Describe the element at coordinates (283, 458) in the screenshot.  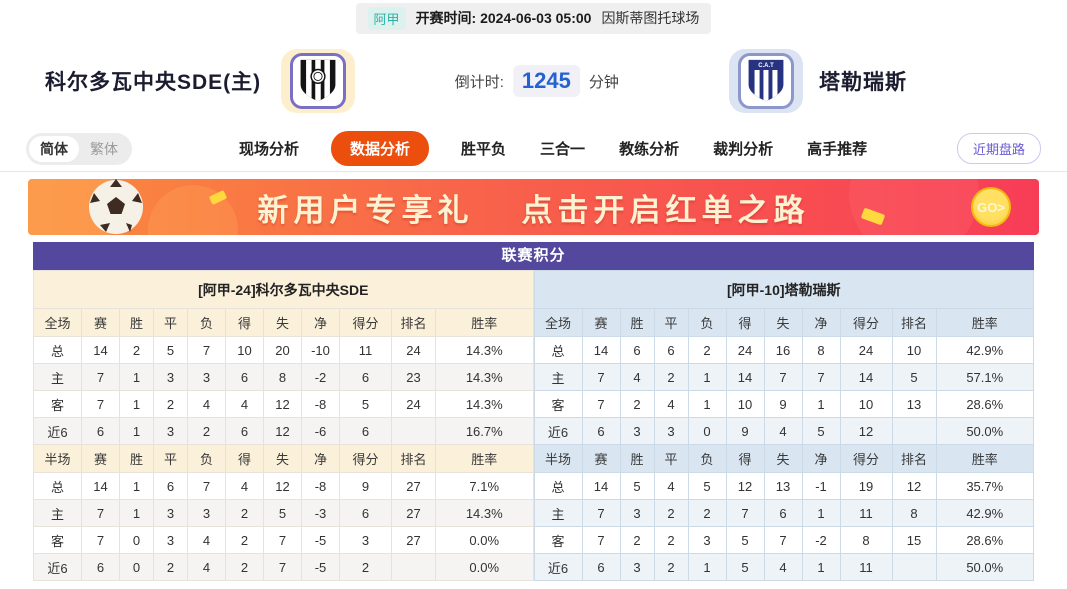
I see `column-header-row: 半场赛胜平负得失净得分 排名 胜率` at that location.